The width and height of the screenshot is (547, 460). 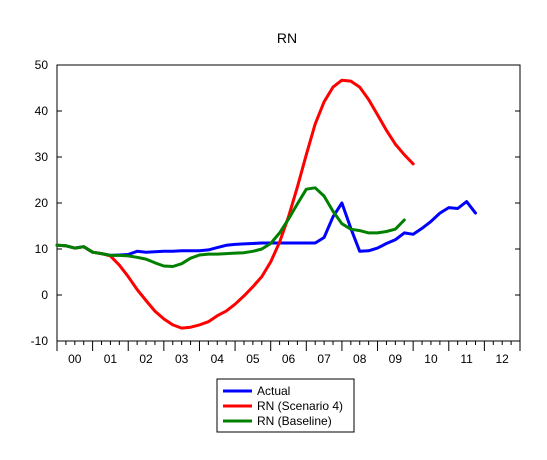 What do you see at coordinates (146, 359) in the screenshot?
I see `x-tick-label: 02` at bounding box center [146, 359].